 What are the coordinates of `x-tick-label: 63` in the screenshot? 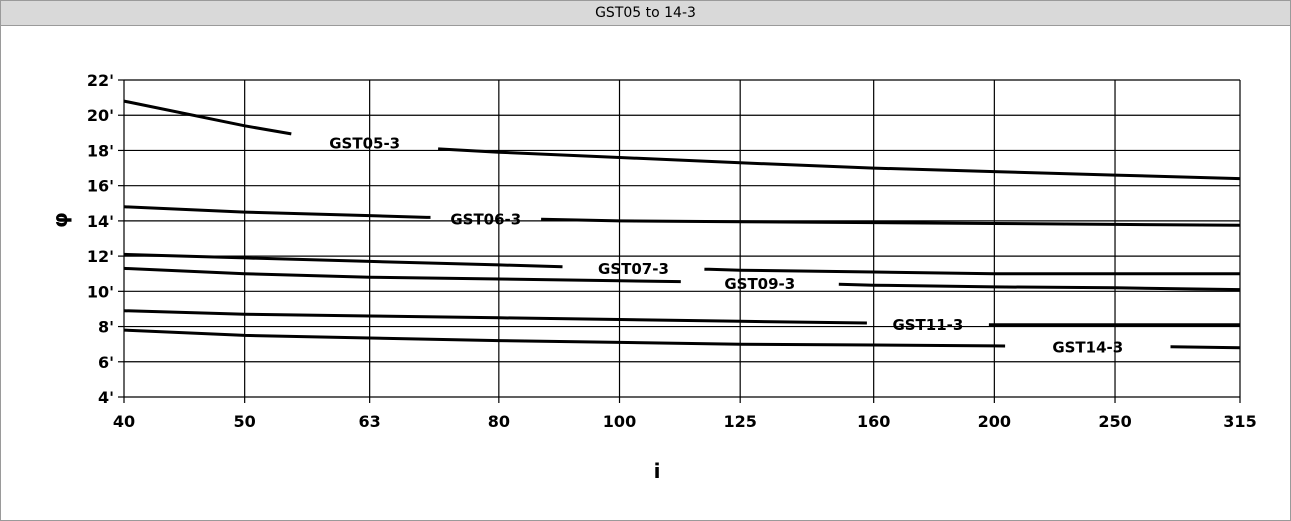 It's located at (370, 421).